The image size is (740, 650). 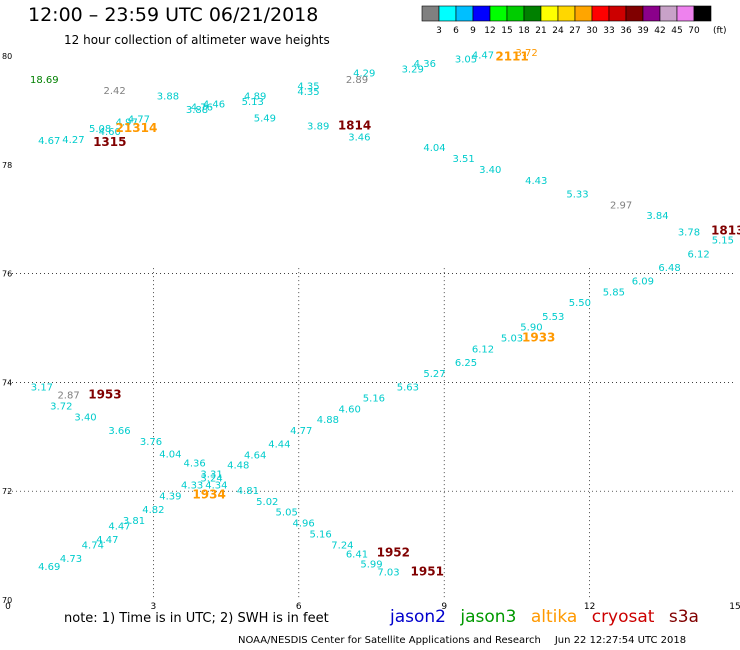 What do you see at coordinates (473, 30) in the screenshot?
I see `colorbar-label: 9` at bounding box center [473, 30].